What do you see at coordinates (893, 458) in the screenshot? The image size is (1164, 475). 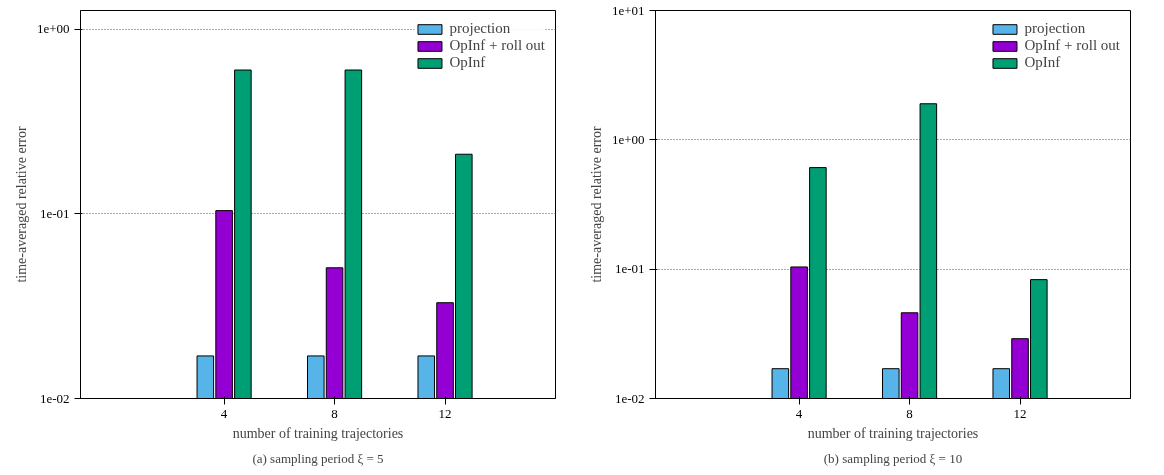 I see `text: (b) sampling period ξ = 10` at bounding box center [893, 458].